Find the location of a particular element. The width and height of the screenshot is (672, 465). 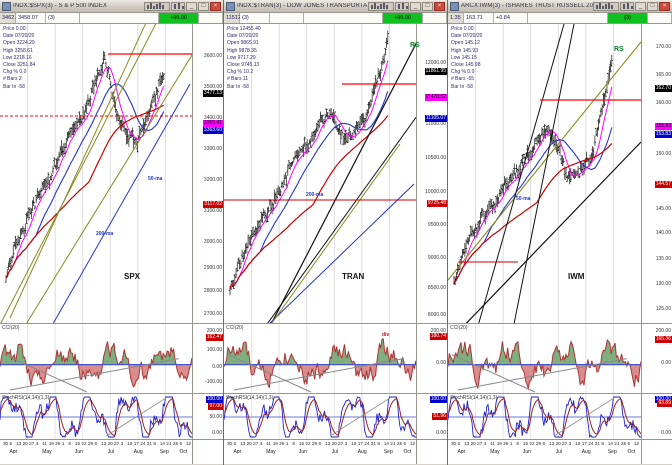

info-row-open: Open 3224.29 is located at coordinates (29, 43).